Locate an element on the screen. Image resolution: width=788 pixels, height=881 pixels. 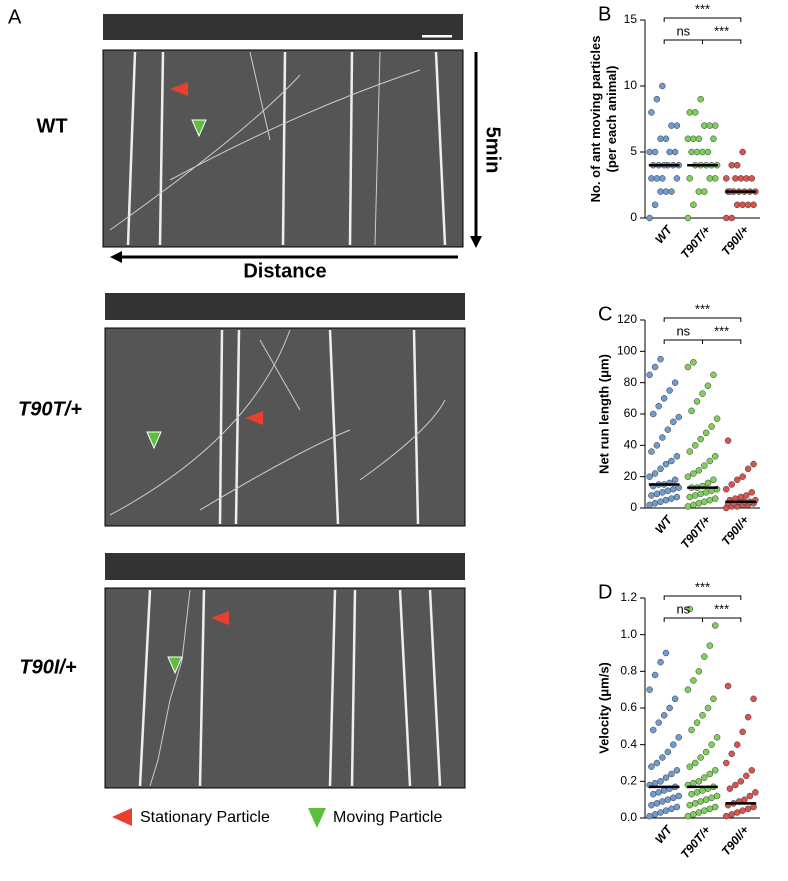
scale-bar is located at coordinates (437, 36).